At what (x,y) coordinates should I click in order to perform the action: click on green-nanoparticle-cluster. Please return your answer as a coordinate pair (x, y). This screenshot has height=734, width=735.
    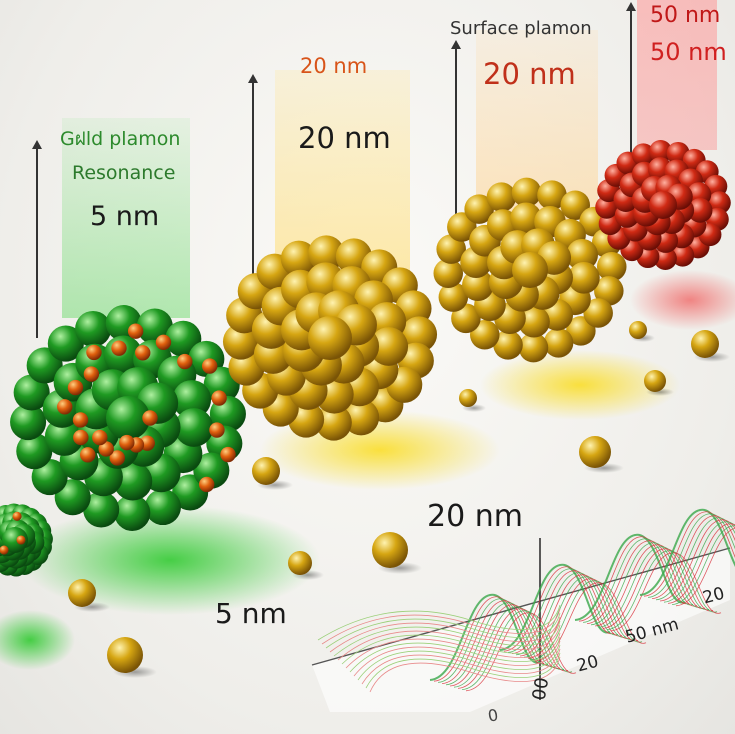
    Looking at the image, I should click on (128, 418).